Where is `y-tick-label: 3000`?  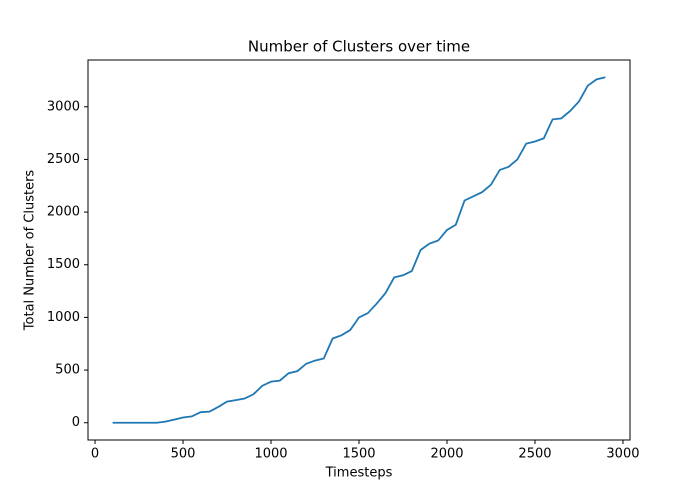
y-tick-label: 3000 is located at coordinates (63, 106).